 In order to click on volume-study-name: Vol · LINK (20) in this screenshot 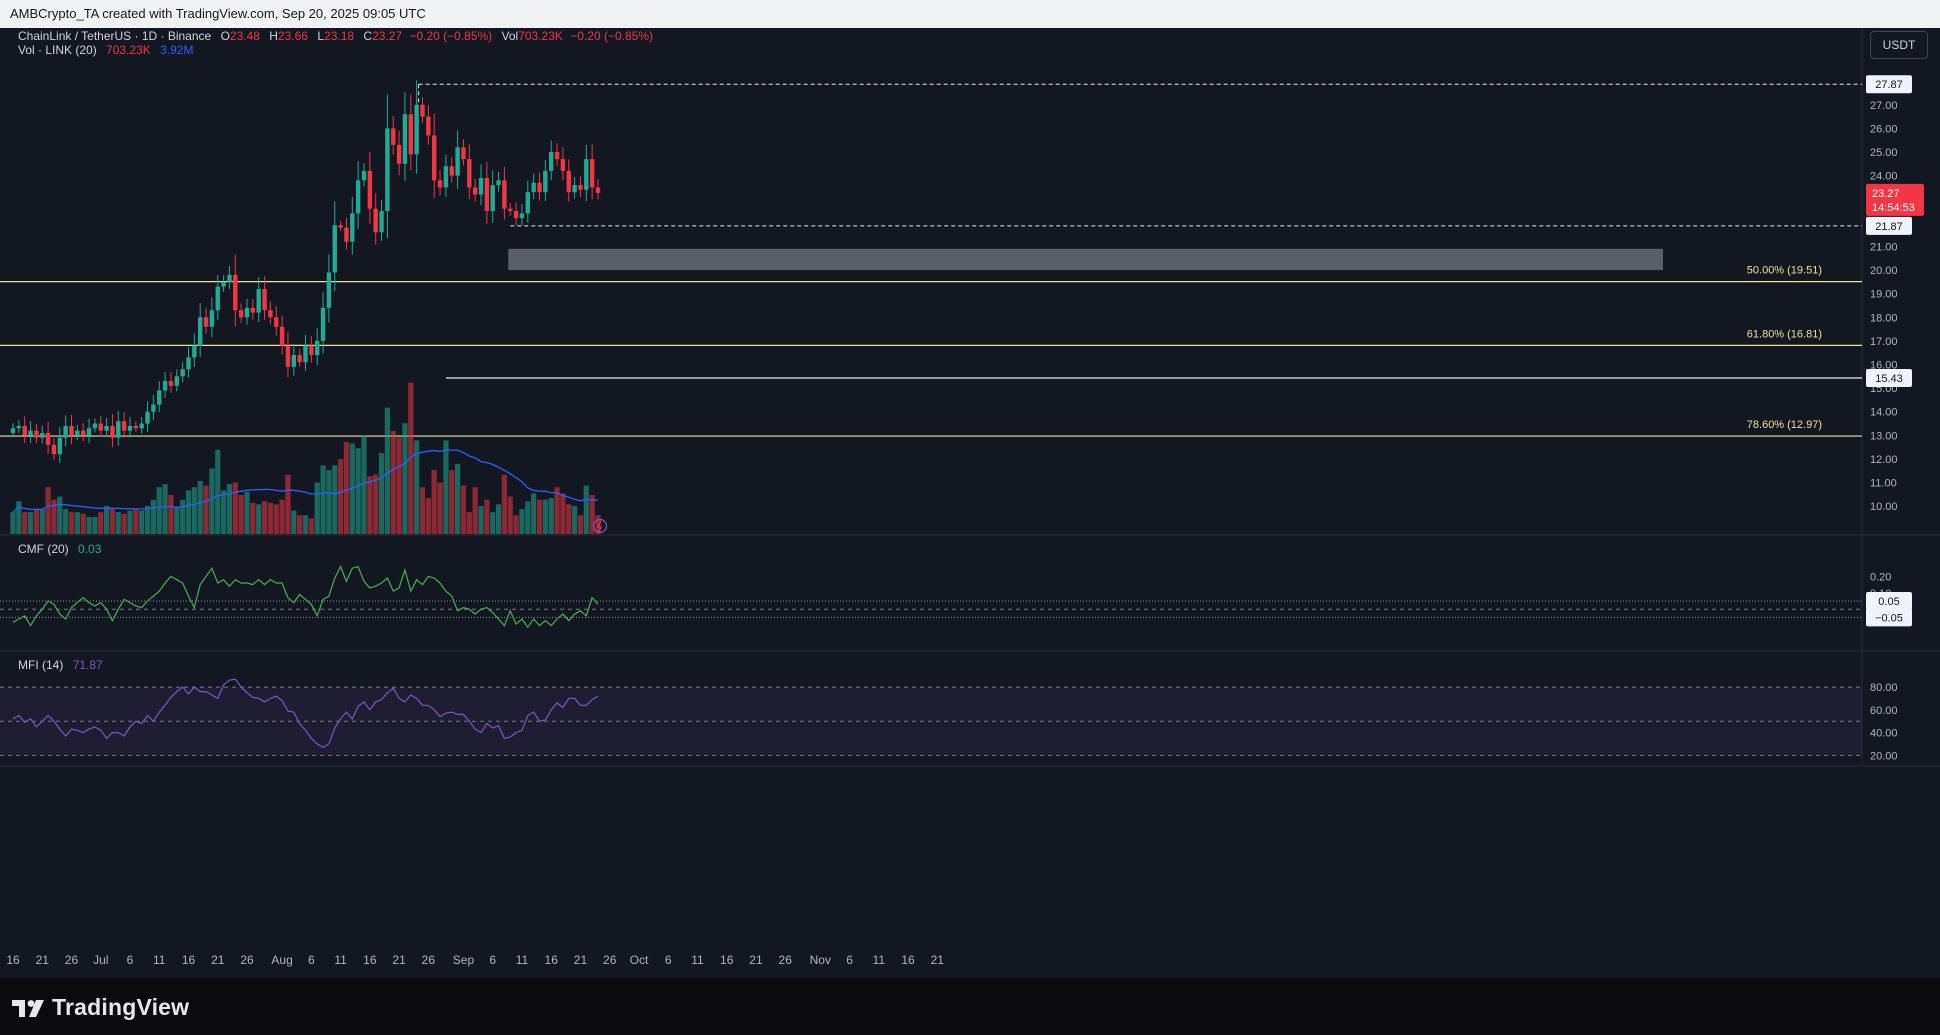, I will do `click(57, 50)`.